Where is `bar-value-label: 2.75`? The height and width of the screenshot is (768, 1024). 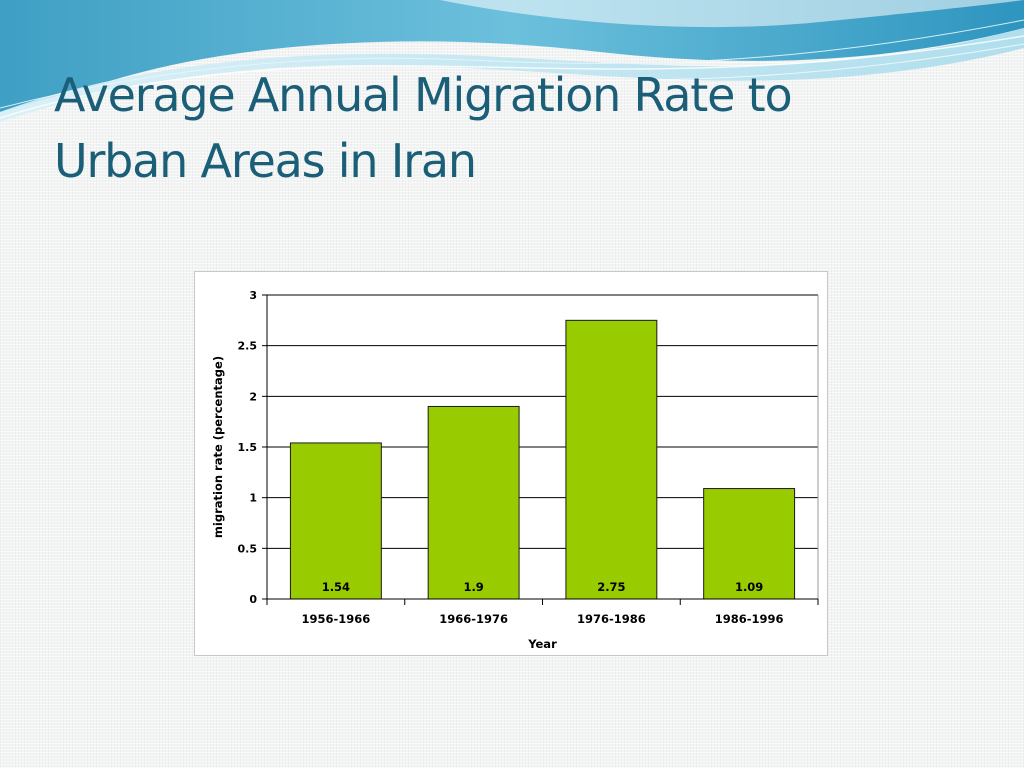
bar-value-label: 2.75 is located at coordinates (611, 587).